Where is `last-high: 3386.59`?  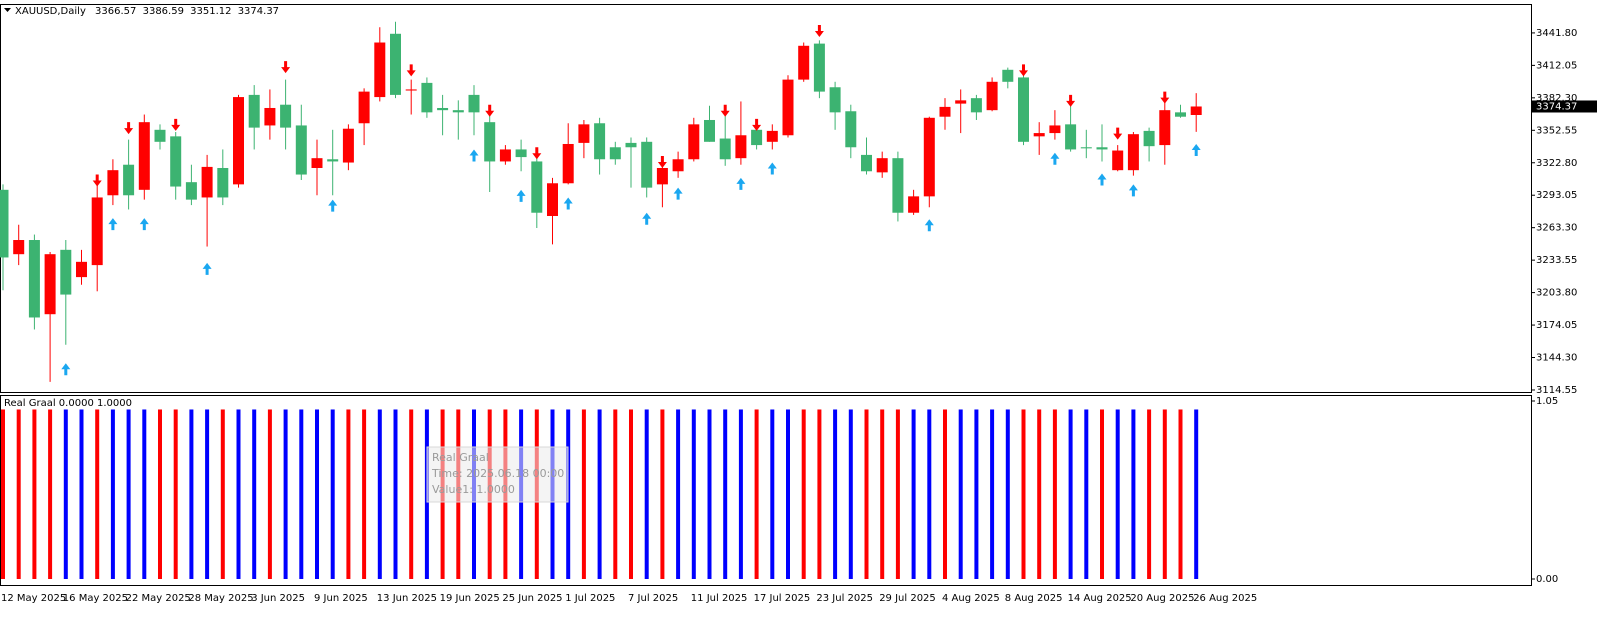 last-high: 3386.59 is located at coordinates (163, 11).